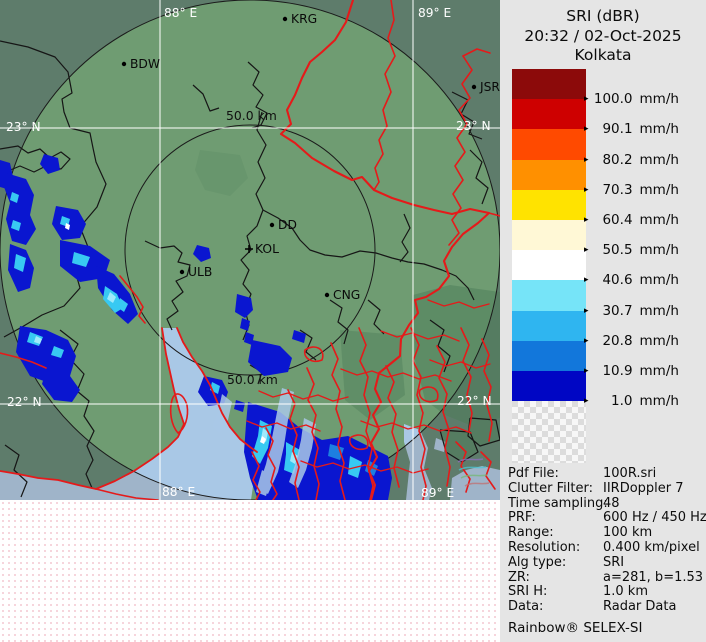  I want to click on city-label-ulb: ULB, so click(200, 272).